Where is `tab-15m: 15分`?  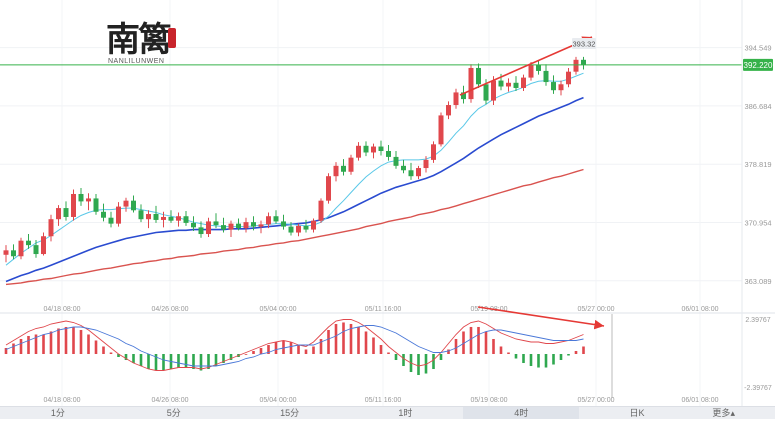
tab-15m: 15分 is located at coordinates (290, 413).